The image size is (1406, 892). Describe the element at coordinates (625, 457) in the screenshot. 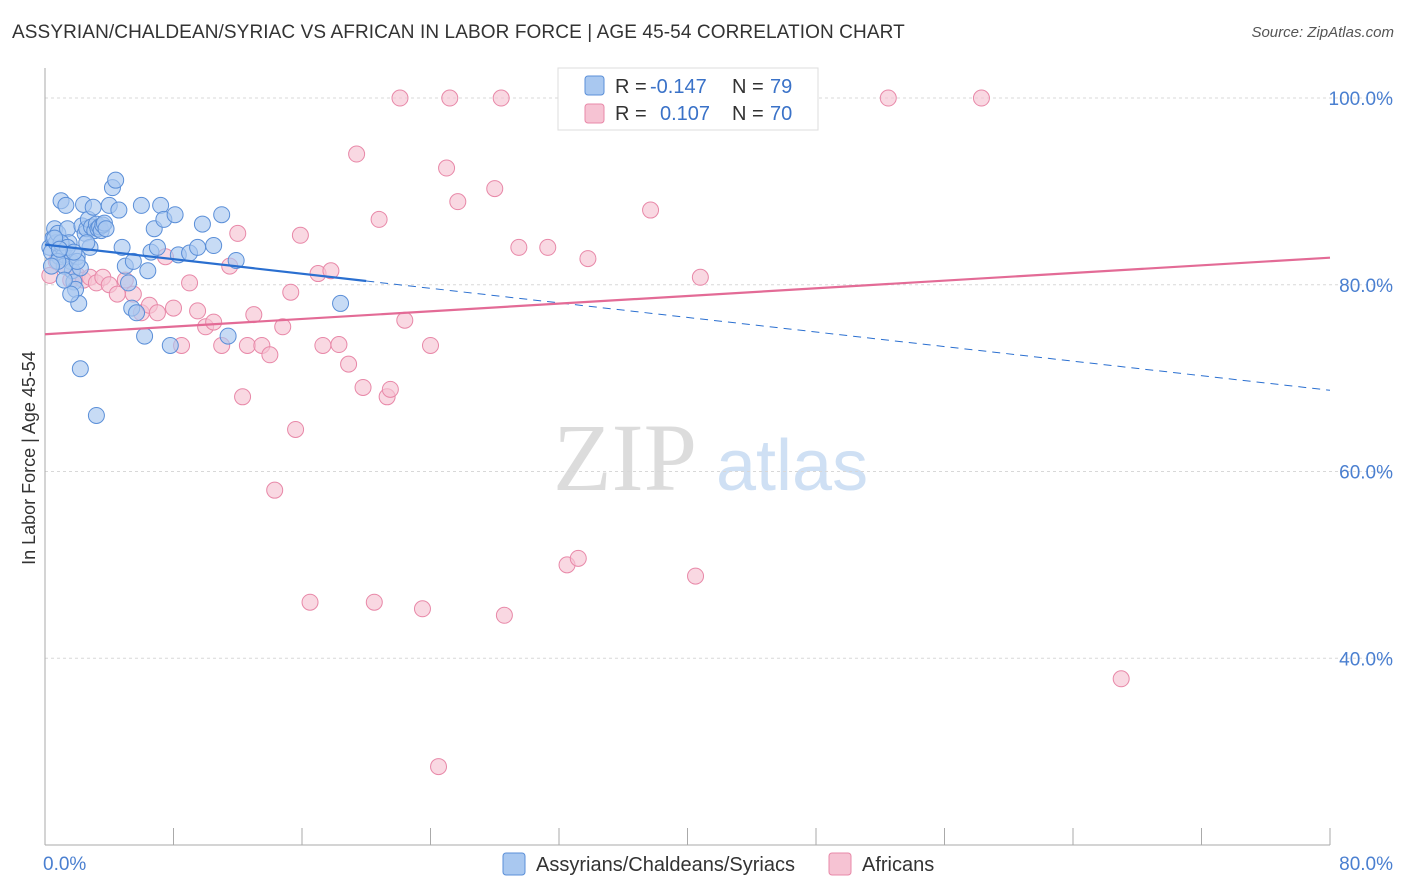

I see `watermark-zip: ZIP` at that location.